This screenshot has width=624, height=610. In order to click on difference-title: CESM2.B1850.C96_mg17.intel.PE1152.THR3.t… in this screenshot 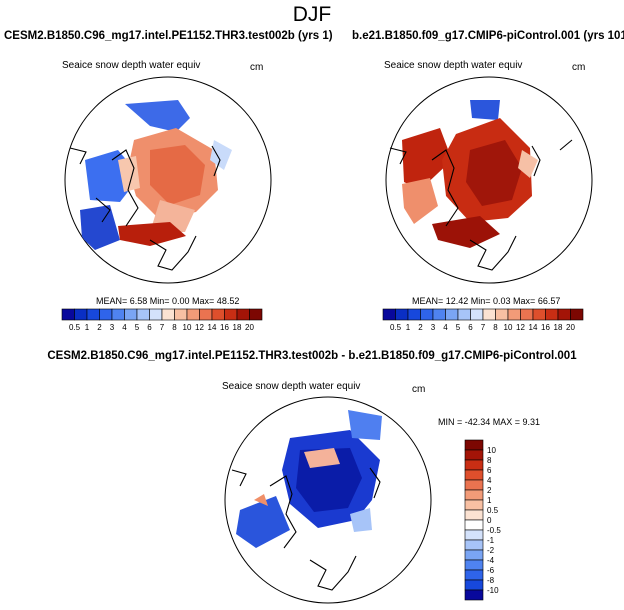, I will do `click(312, 356)`.